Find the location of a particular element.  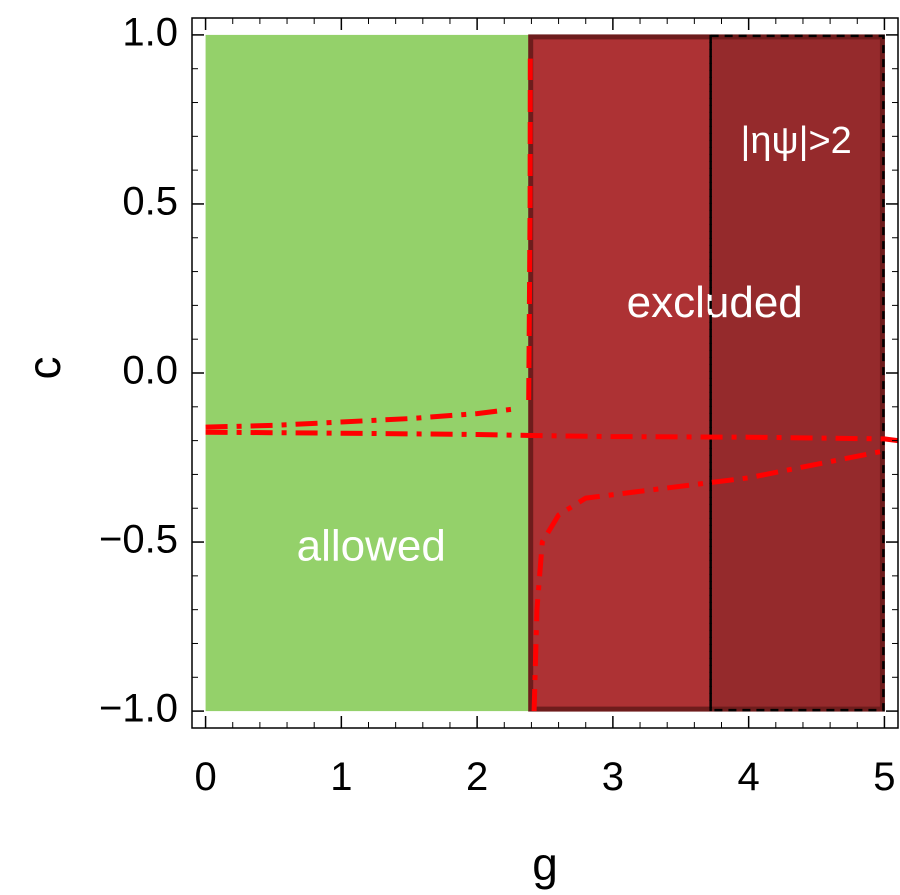

y-axis-label: c is located at coordinates (44, 368).